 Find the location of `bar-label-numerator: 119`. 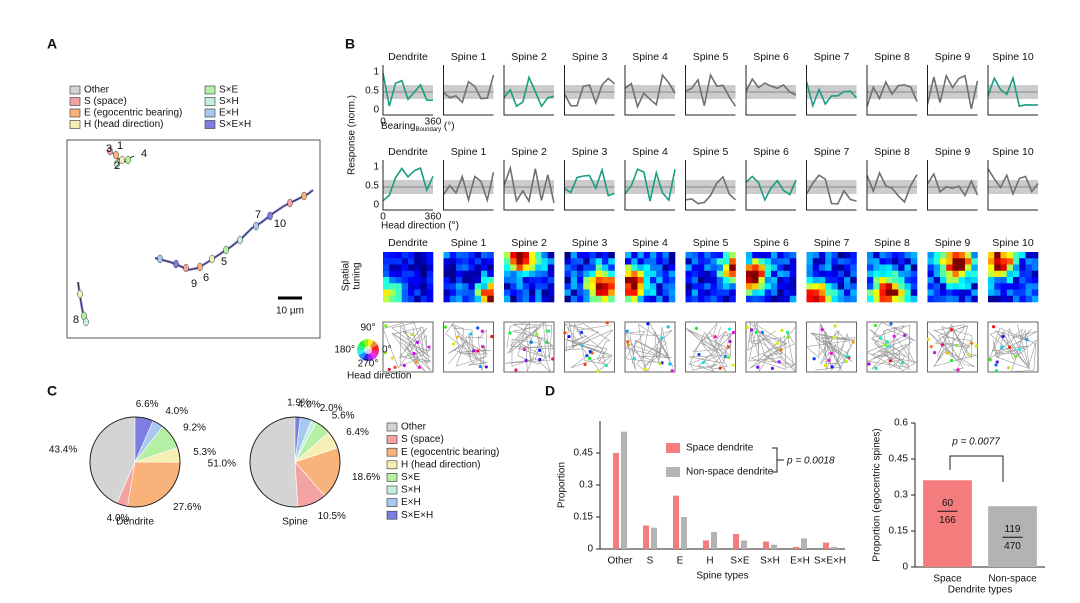

bar-label-numerator: 119 is located at coordinates (1013, 529).